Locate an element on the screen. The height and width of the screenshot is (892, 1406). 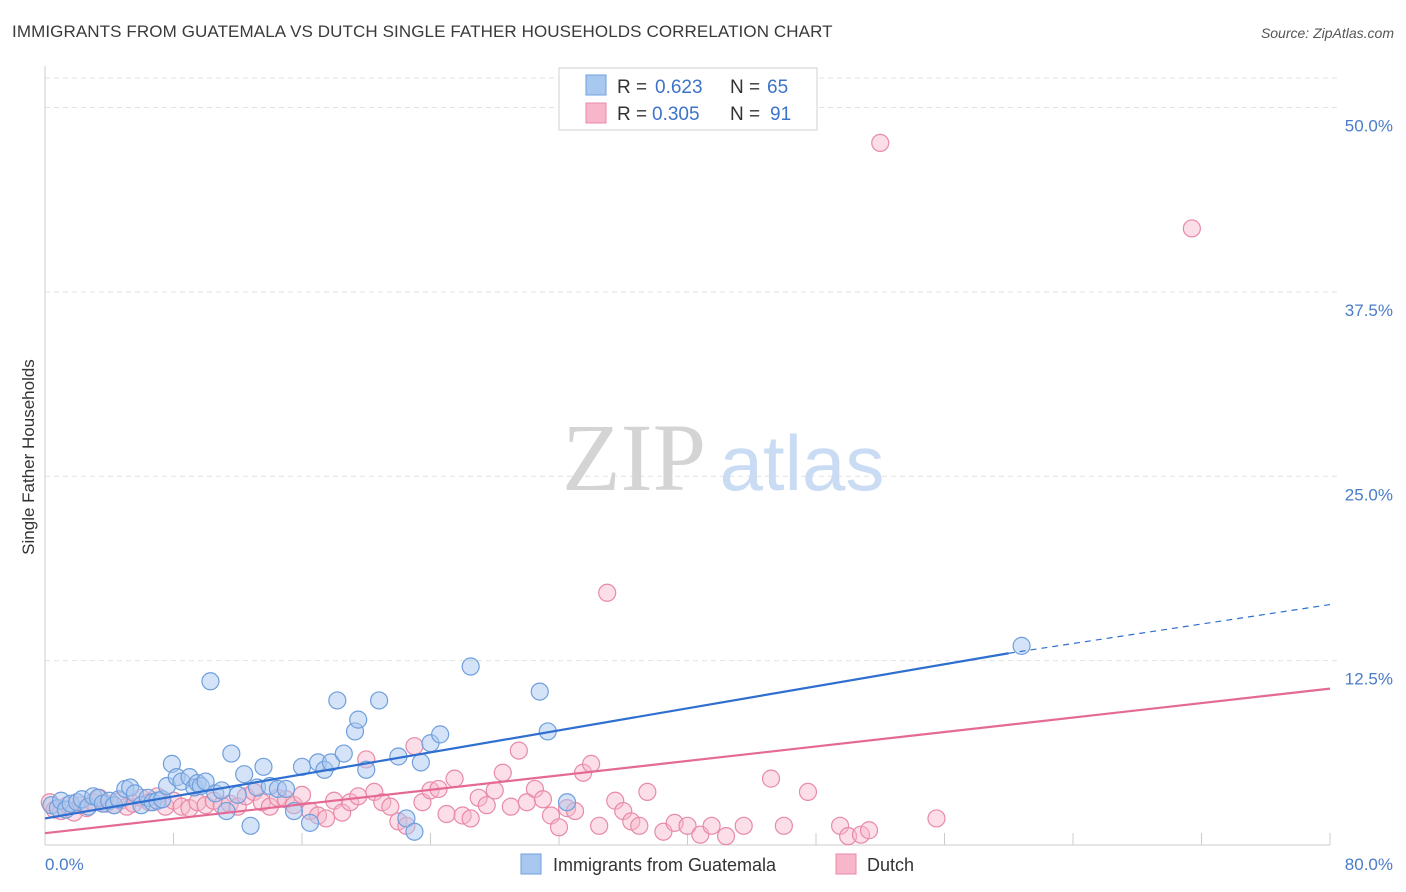
legend-swatch-guatemala is located at coordinates (596, 85).